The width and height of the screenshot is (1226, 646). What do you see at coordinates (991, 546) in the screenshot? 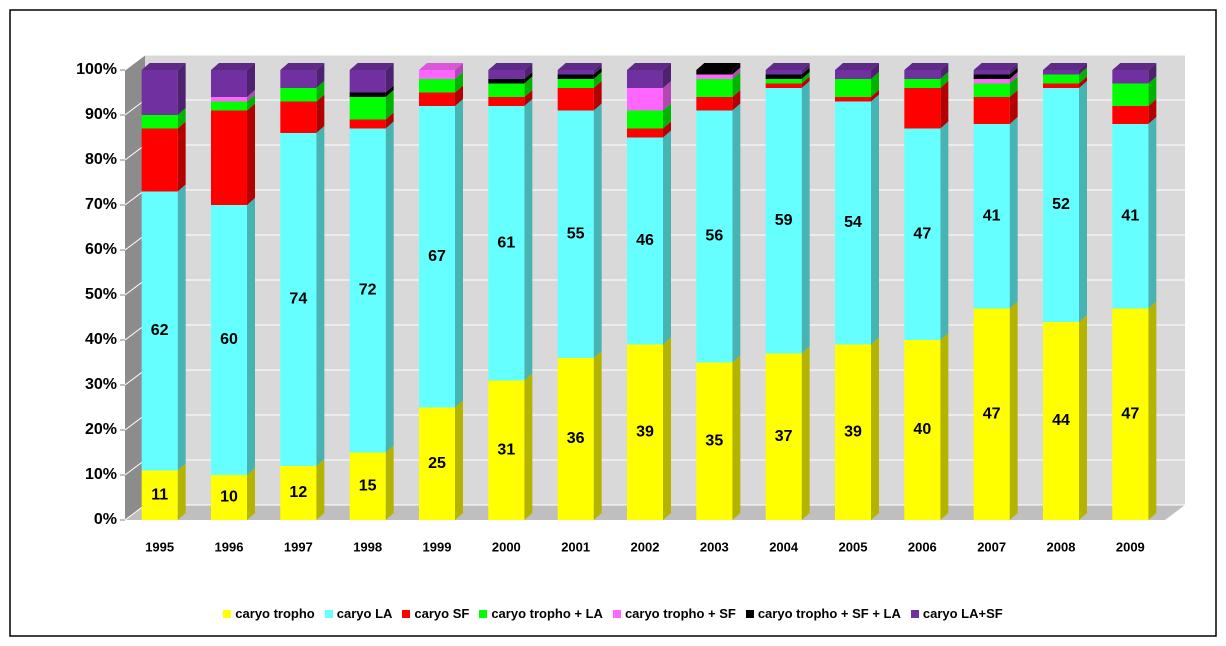
I see `x-tick-label: 2007` at bounding box center [991, 546].